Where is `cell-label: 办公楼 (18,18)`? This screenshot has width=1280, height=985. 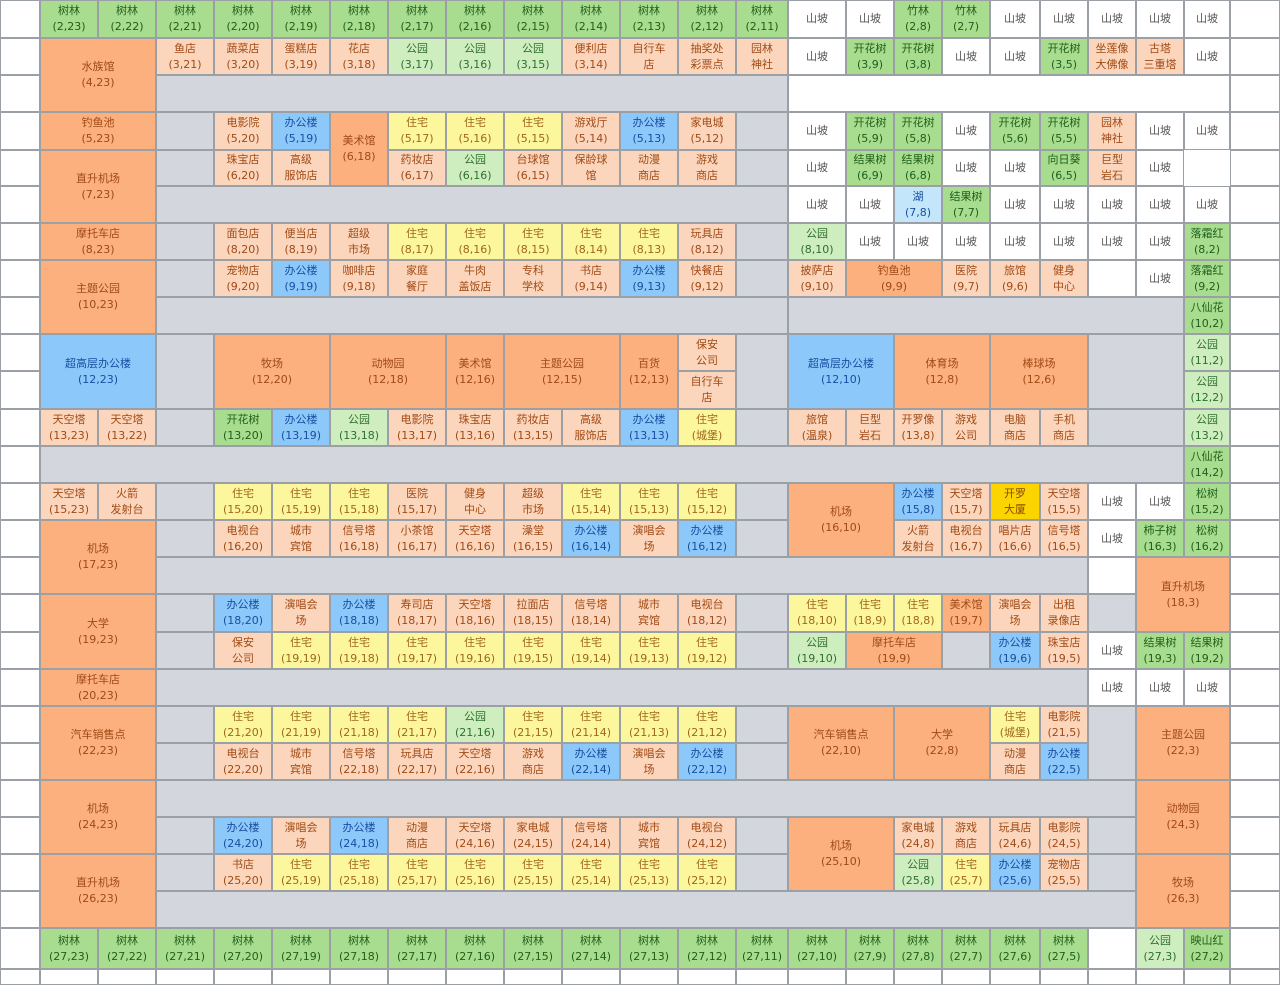 cell-label: 办公楼 (18,18) is located at coordinates (359, 612).